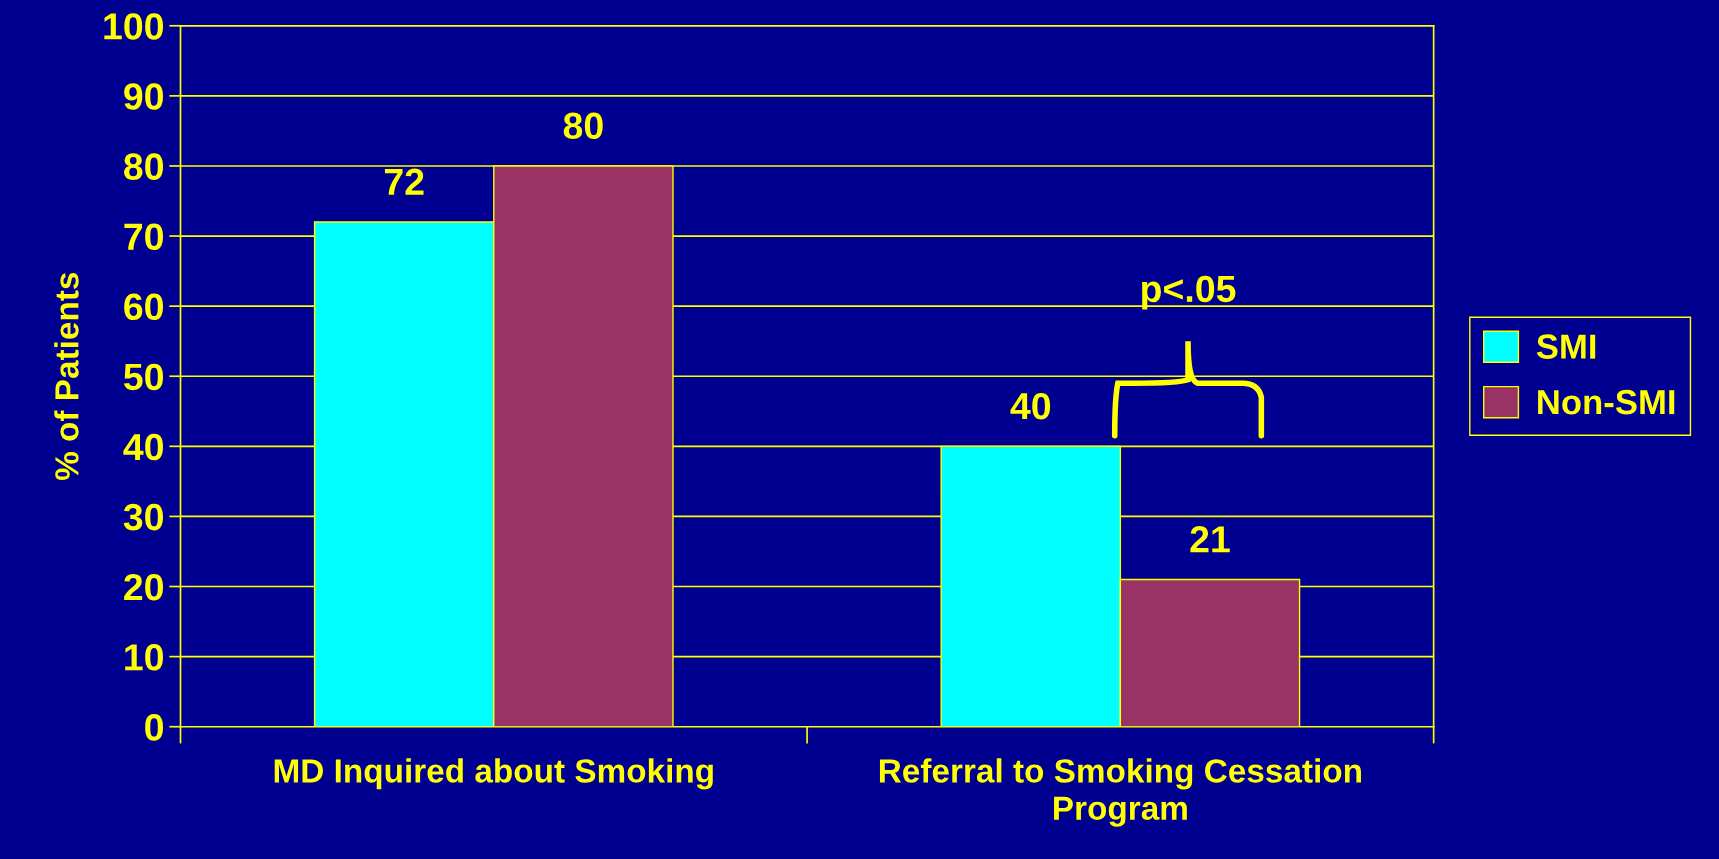  Describe the element at coordinates (143, 447) in the screenshot. I see `y-tick-label: 40` at that location.